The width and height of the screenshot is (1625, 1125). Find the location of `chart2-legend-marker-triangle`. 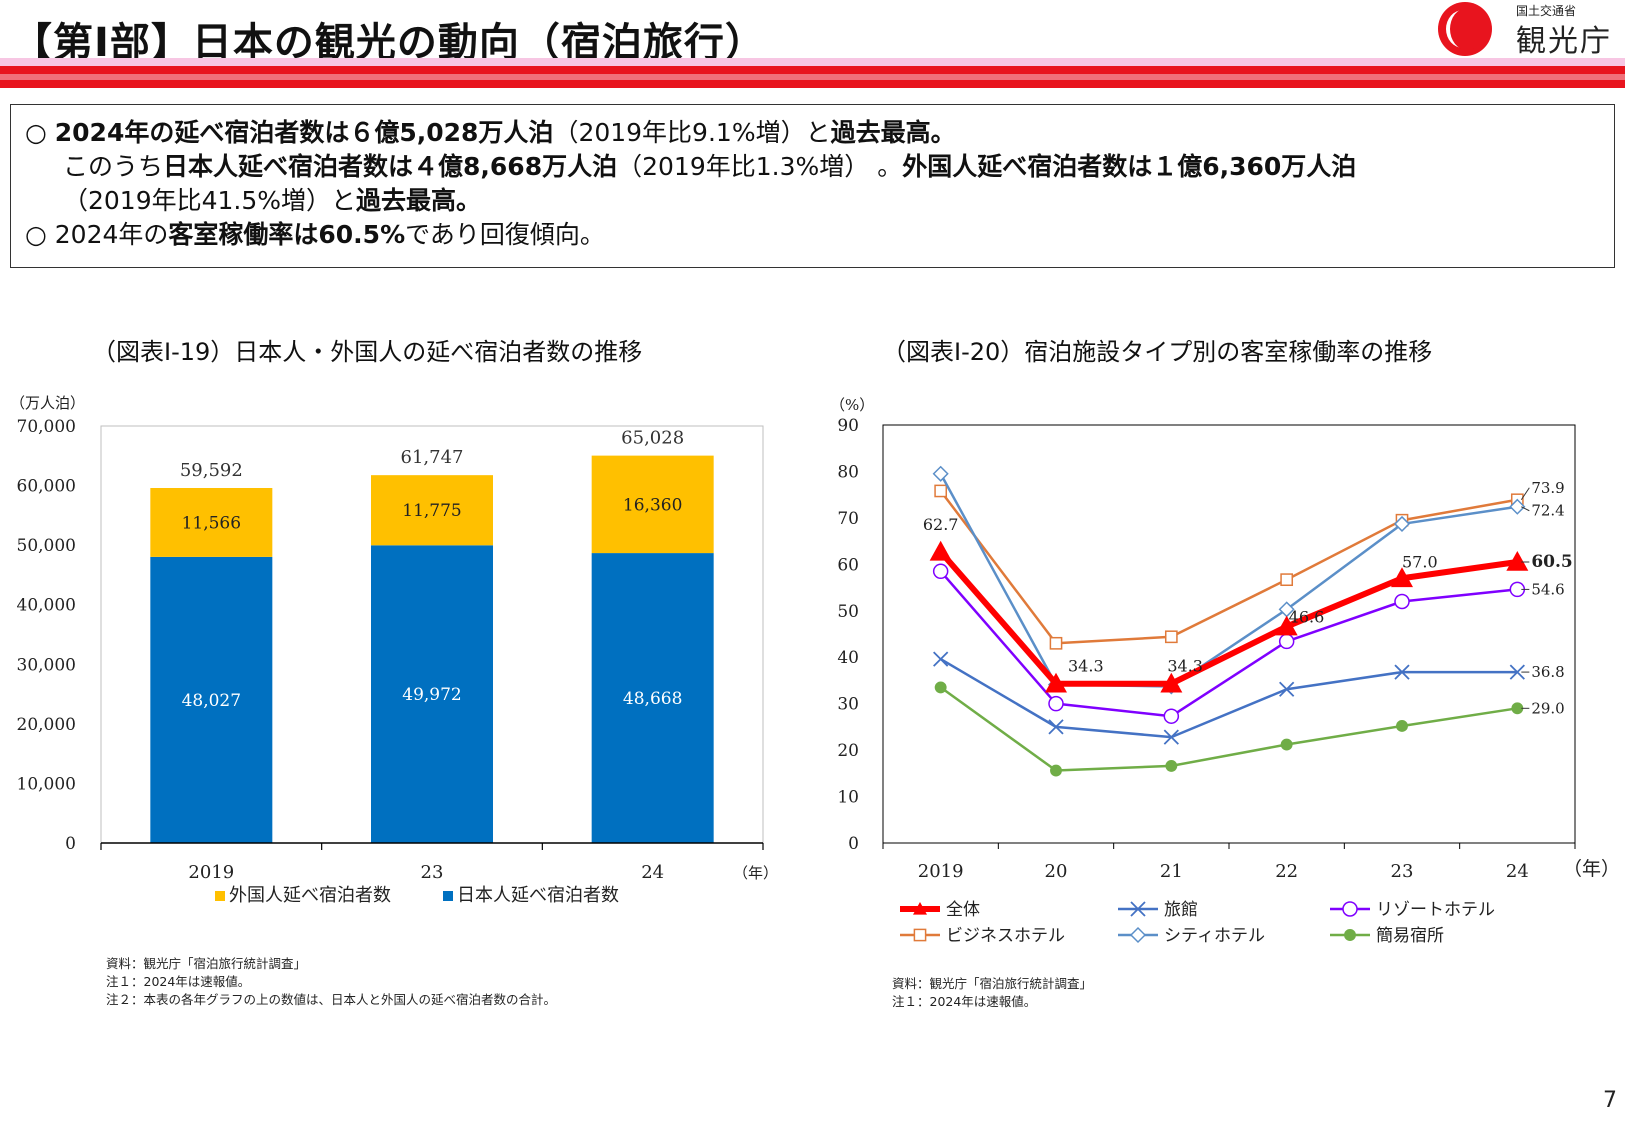

chart2-legend-marker-triangle is located at coordinates (920, 908).